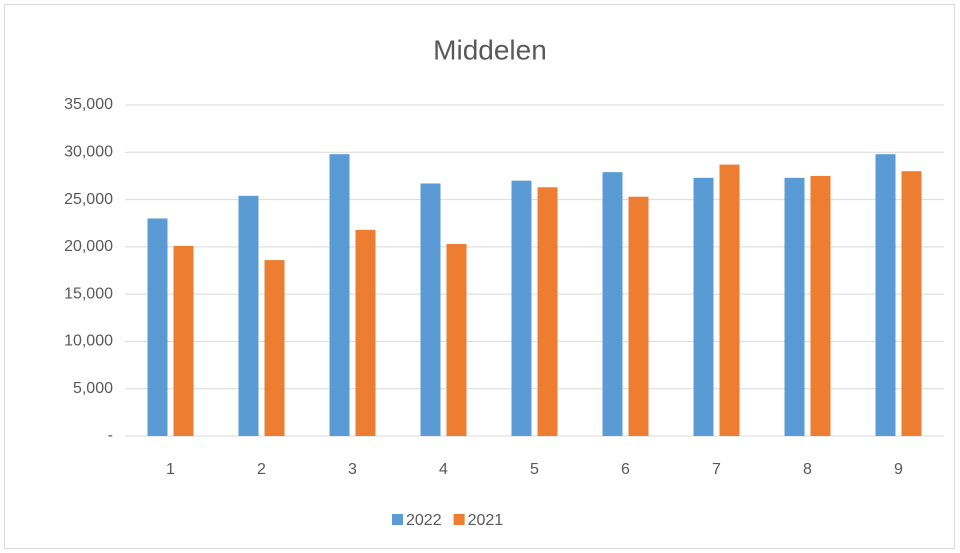 The height and width of the screenshot is (553, 960). What do you see at coordinates (486, 520) in the screenshot?
I see `legend-label: 2021` at bounding box center [486, 520].